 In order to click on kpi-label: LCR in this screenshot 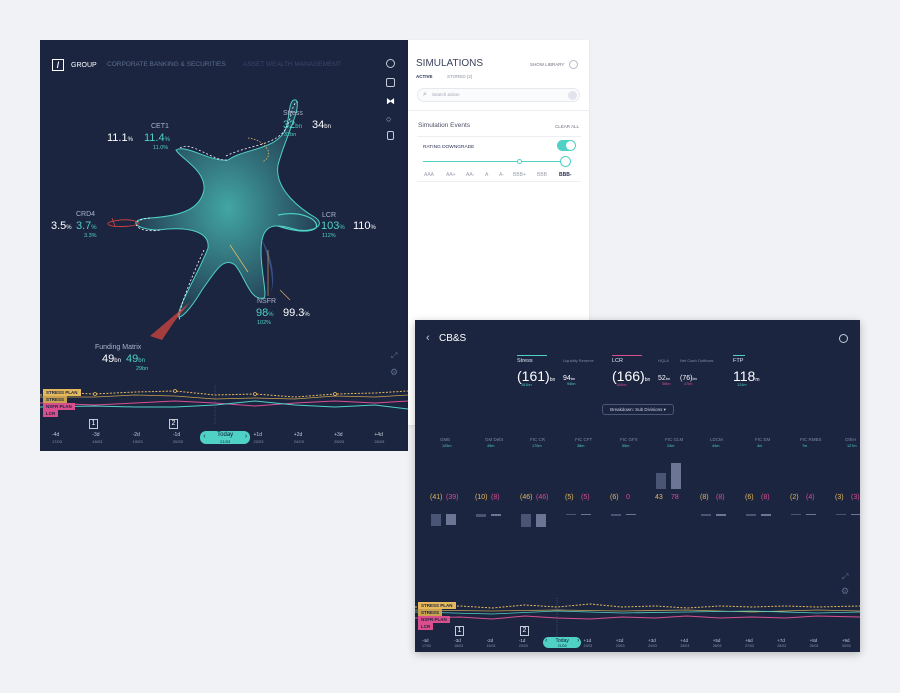, I will do `click(618, 361)`.